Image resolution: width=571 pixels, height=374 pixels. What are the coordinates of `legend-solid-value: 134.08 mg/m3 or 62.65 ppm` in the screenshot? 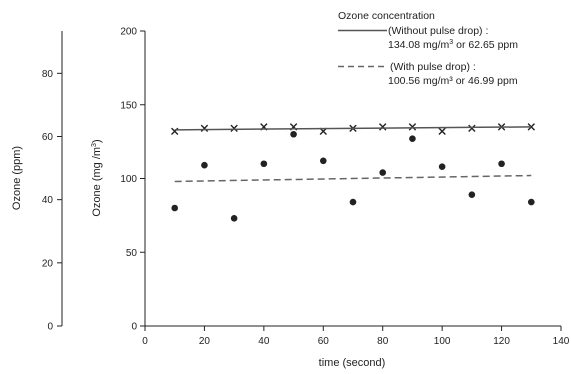 It's located at (453, 45).